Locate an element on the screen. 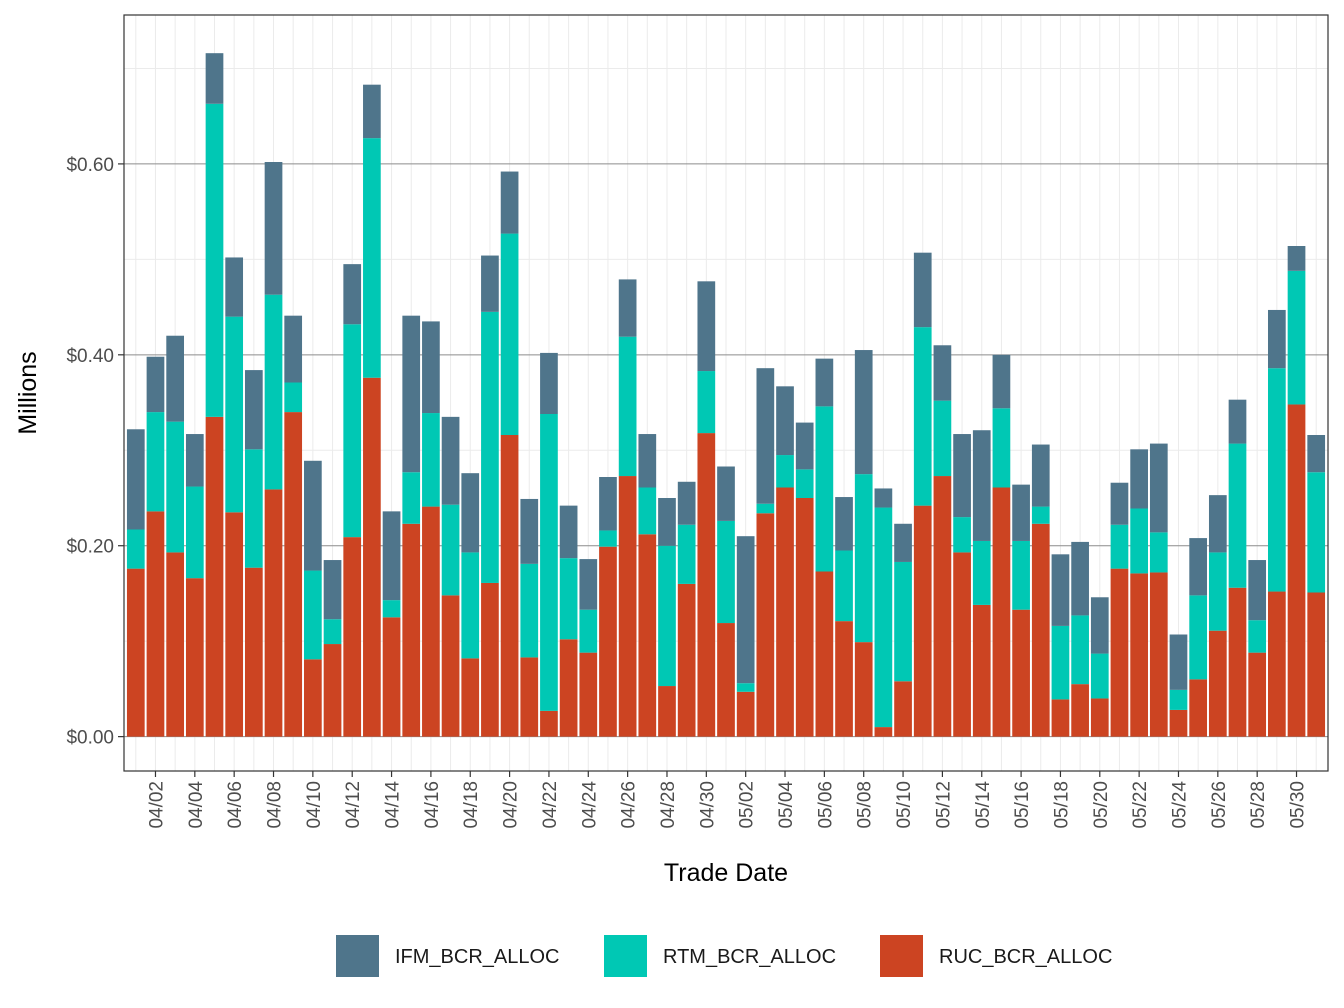 The image size is (1344, 1008). x-tick-label: 04/18 is located at coordinates (471, 805).